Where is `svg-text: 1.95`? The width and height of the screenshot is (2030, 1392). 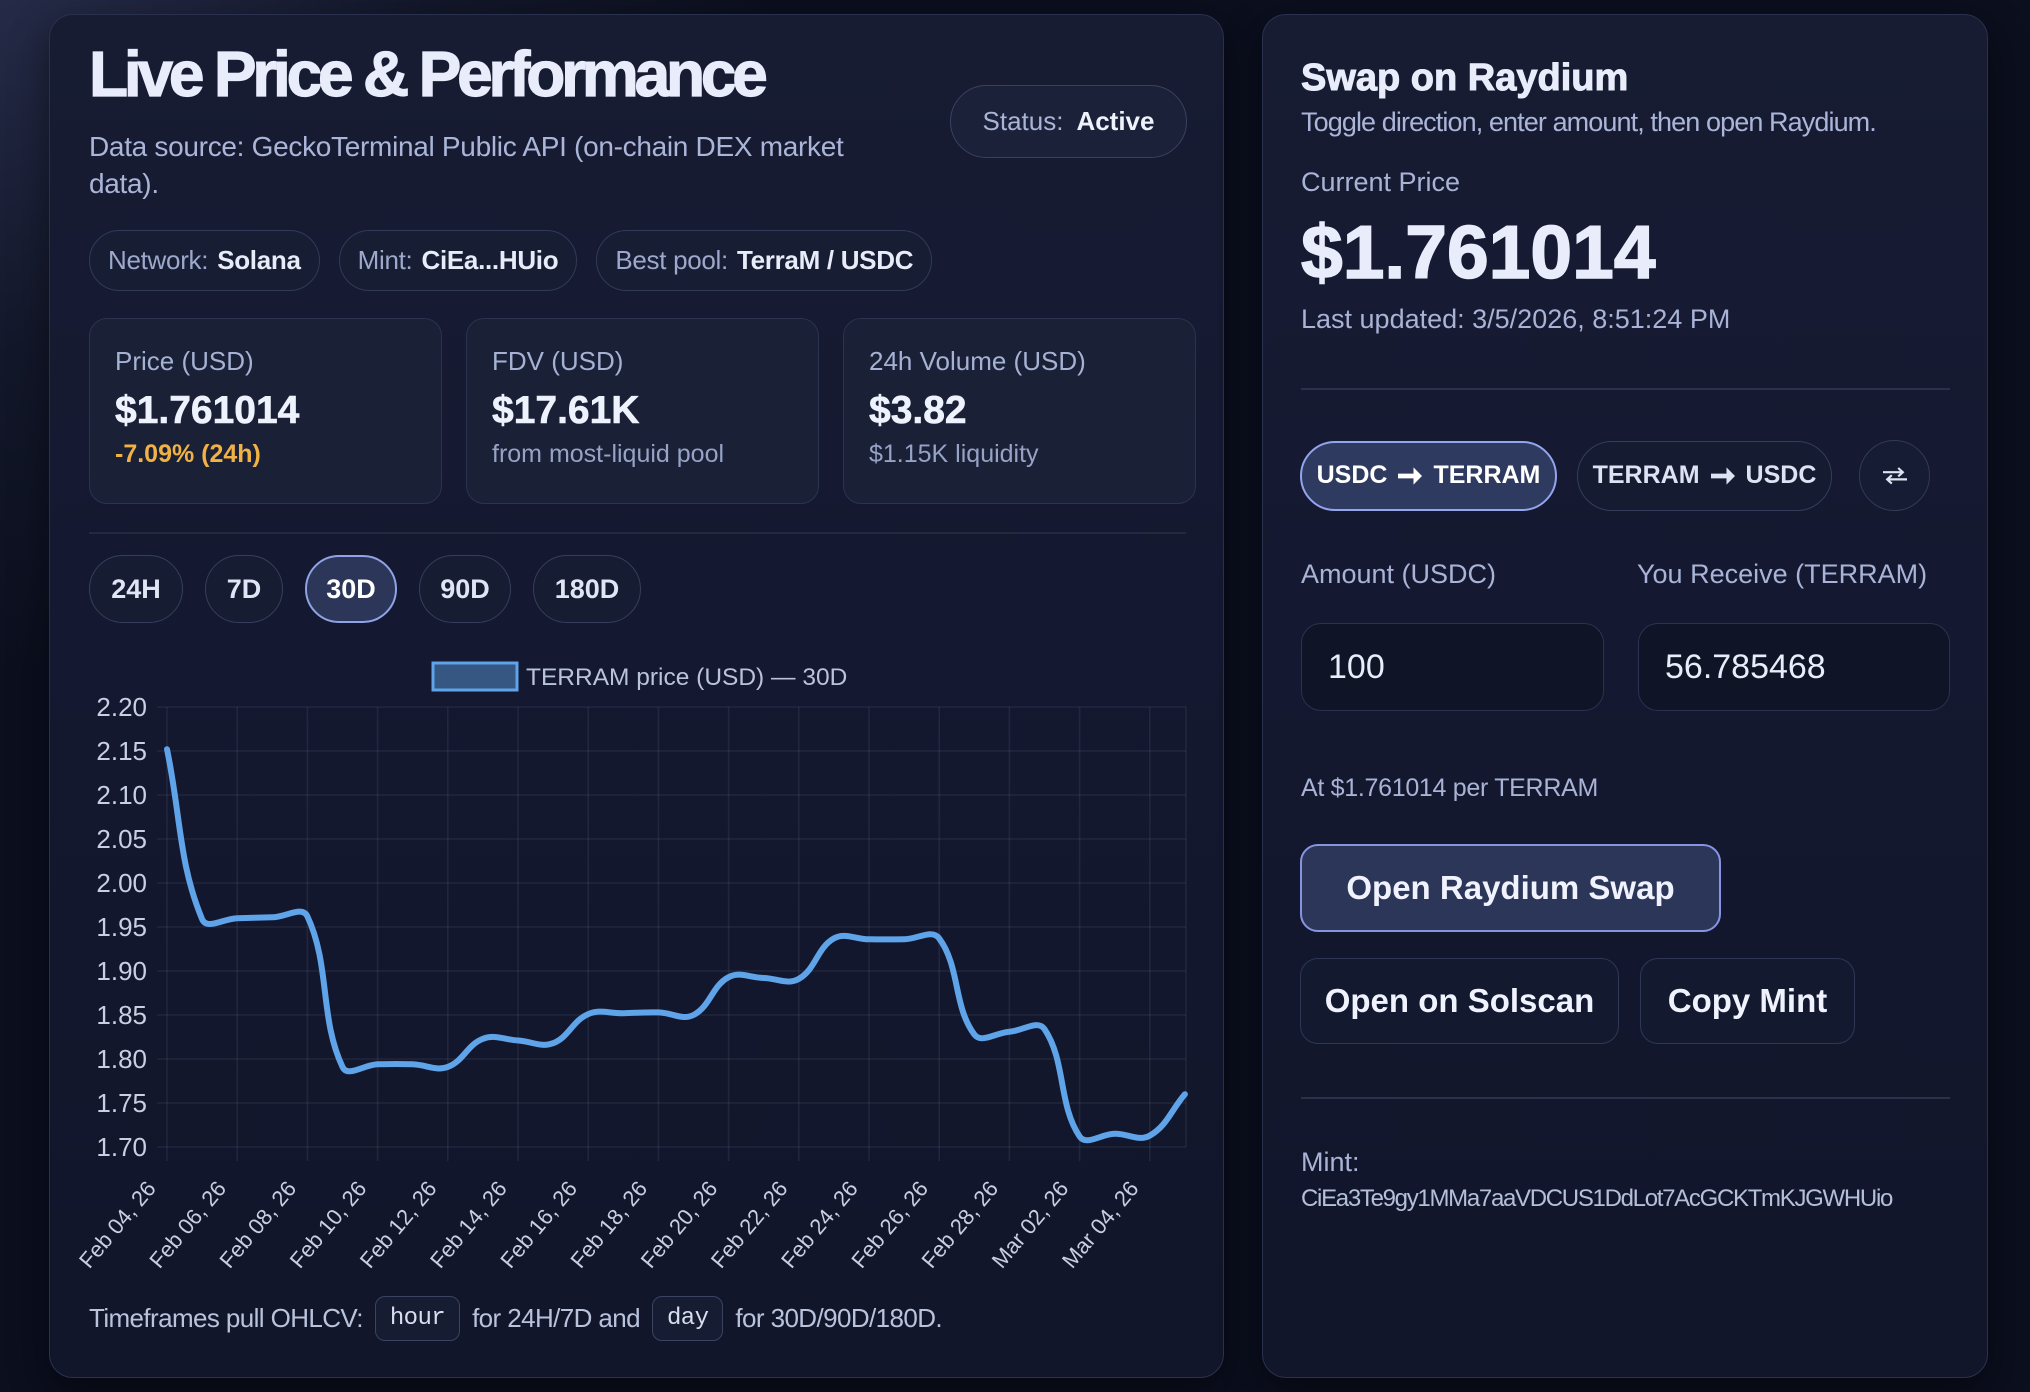 svg-text: 1.95 is located at coordinates (121, 927).